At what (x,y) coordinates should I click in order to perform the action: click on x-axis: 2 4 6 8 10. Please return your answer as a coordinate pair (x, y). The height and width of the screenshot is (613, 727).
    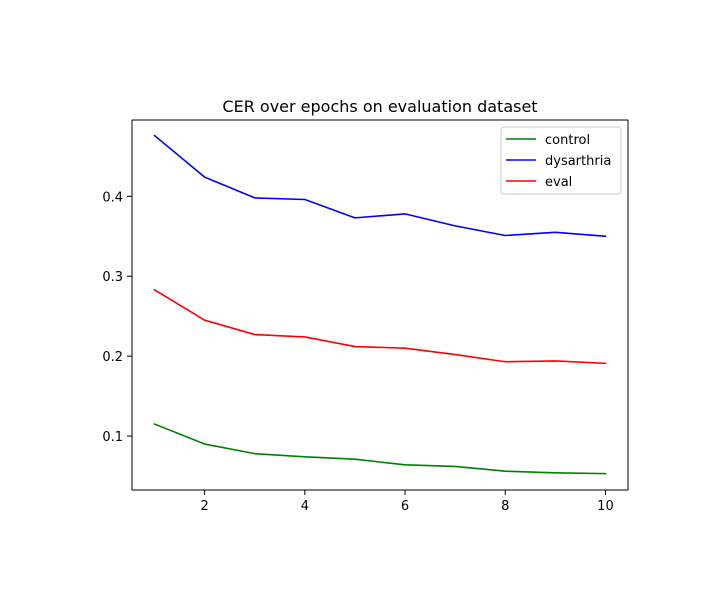
    Looking at the image, I should click on (407, 502).